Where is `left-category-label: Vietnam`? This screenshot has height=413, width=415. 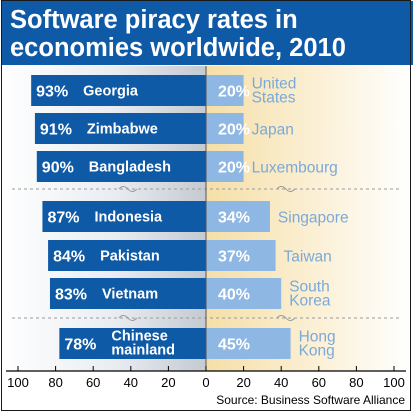 left-category-label: Vietnam is located at coordinates (130, 295).